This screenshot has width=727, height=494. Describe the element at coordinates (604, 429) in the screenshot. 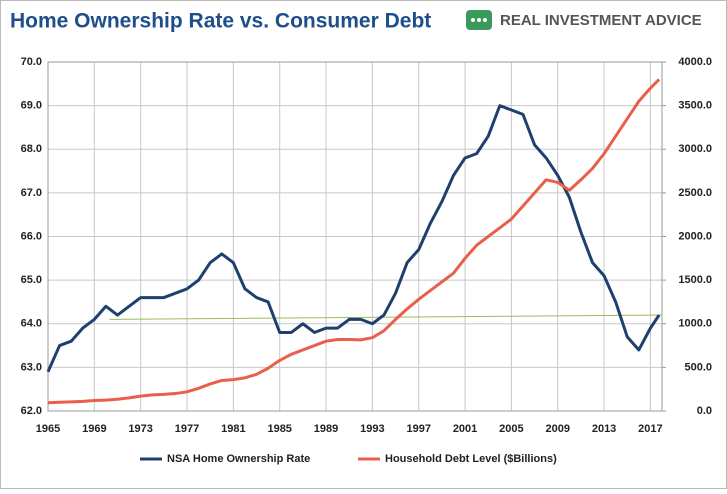

I see `x-tick-label: 2013` at that location.